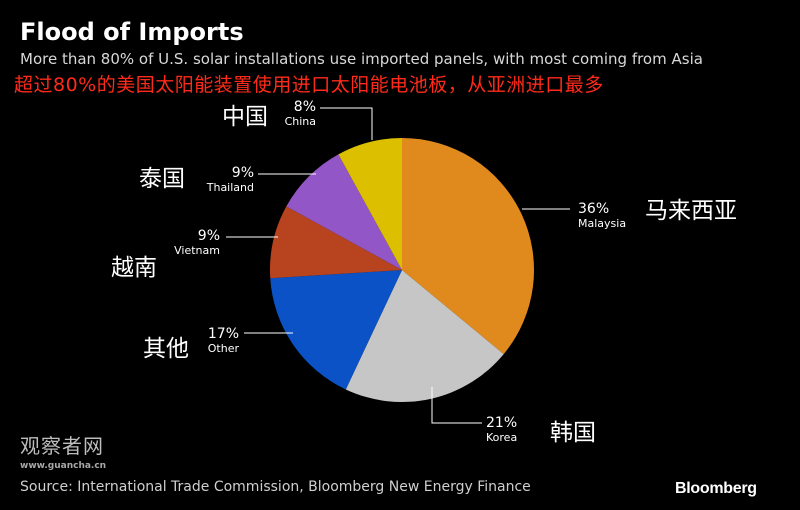 Image resolution: width=800 pixels, height=510 pixels. I want to click on data-label-china-pct: 8%, so click(305, 107).